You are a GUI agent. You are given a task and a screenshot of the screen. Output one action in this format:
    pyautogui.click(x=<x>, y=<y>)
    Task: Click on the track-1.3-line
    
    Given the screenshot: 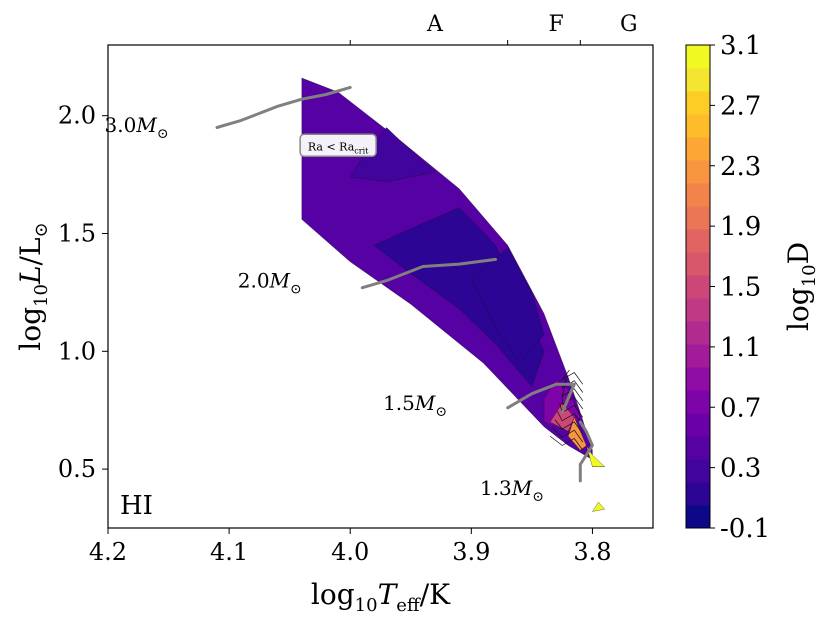 What is the action you would take?
    pyautogui.click(x=586, y=451)
    